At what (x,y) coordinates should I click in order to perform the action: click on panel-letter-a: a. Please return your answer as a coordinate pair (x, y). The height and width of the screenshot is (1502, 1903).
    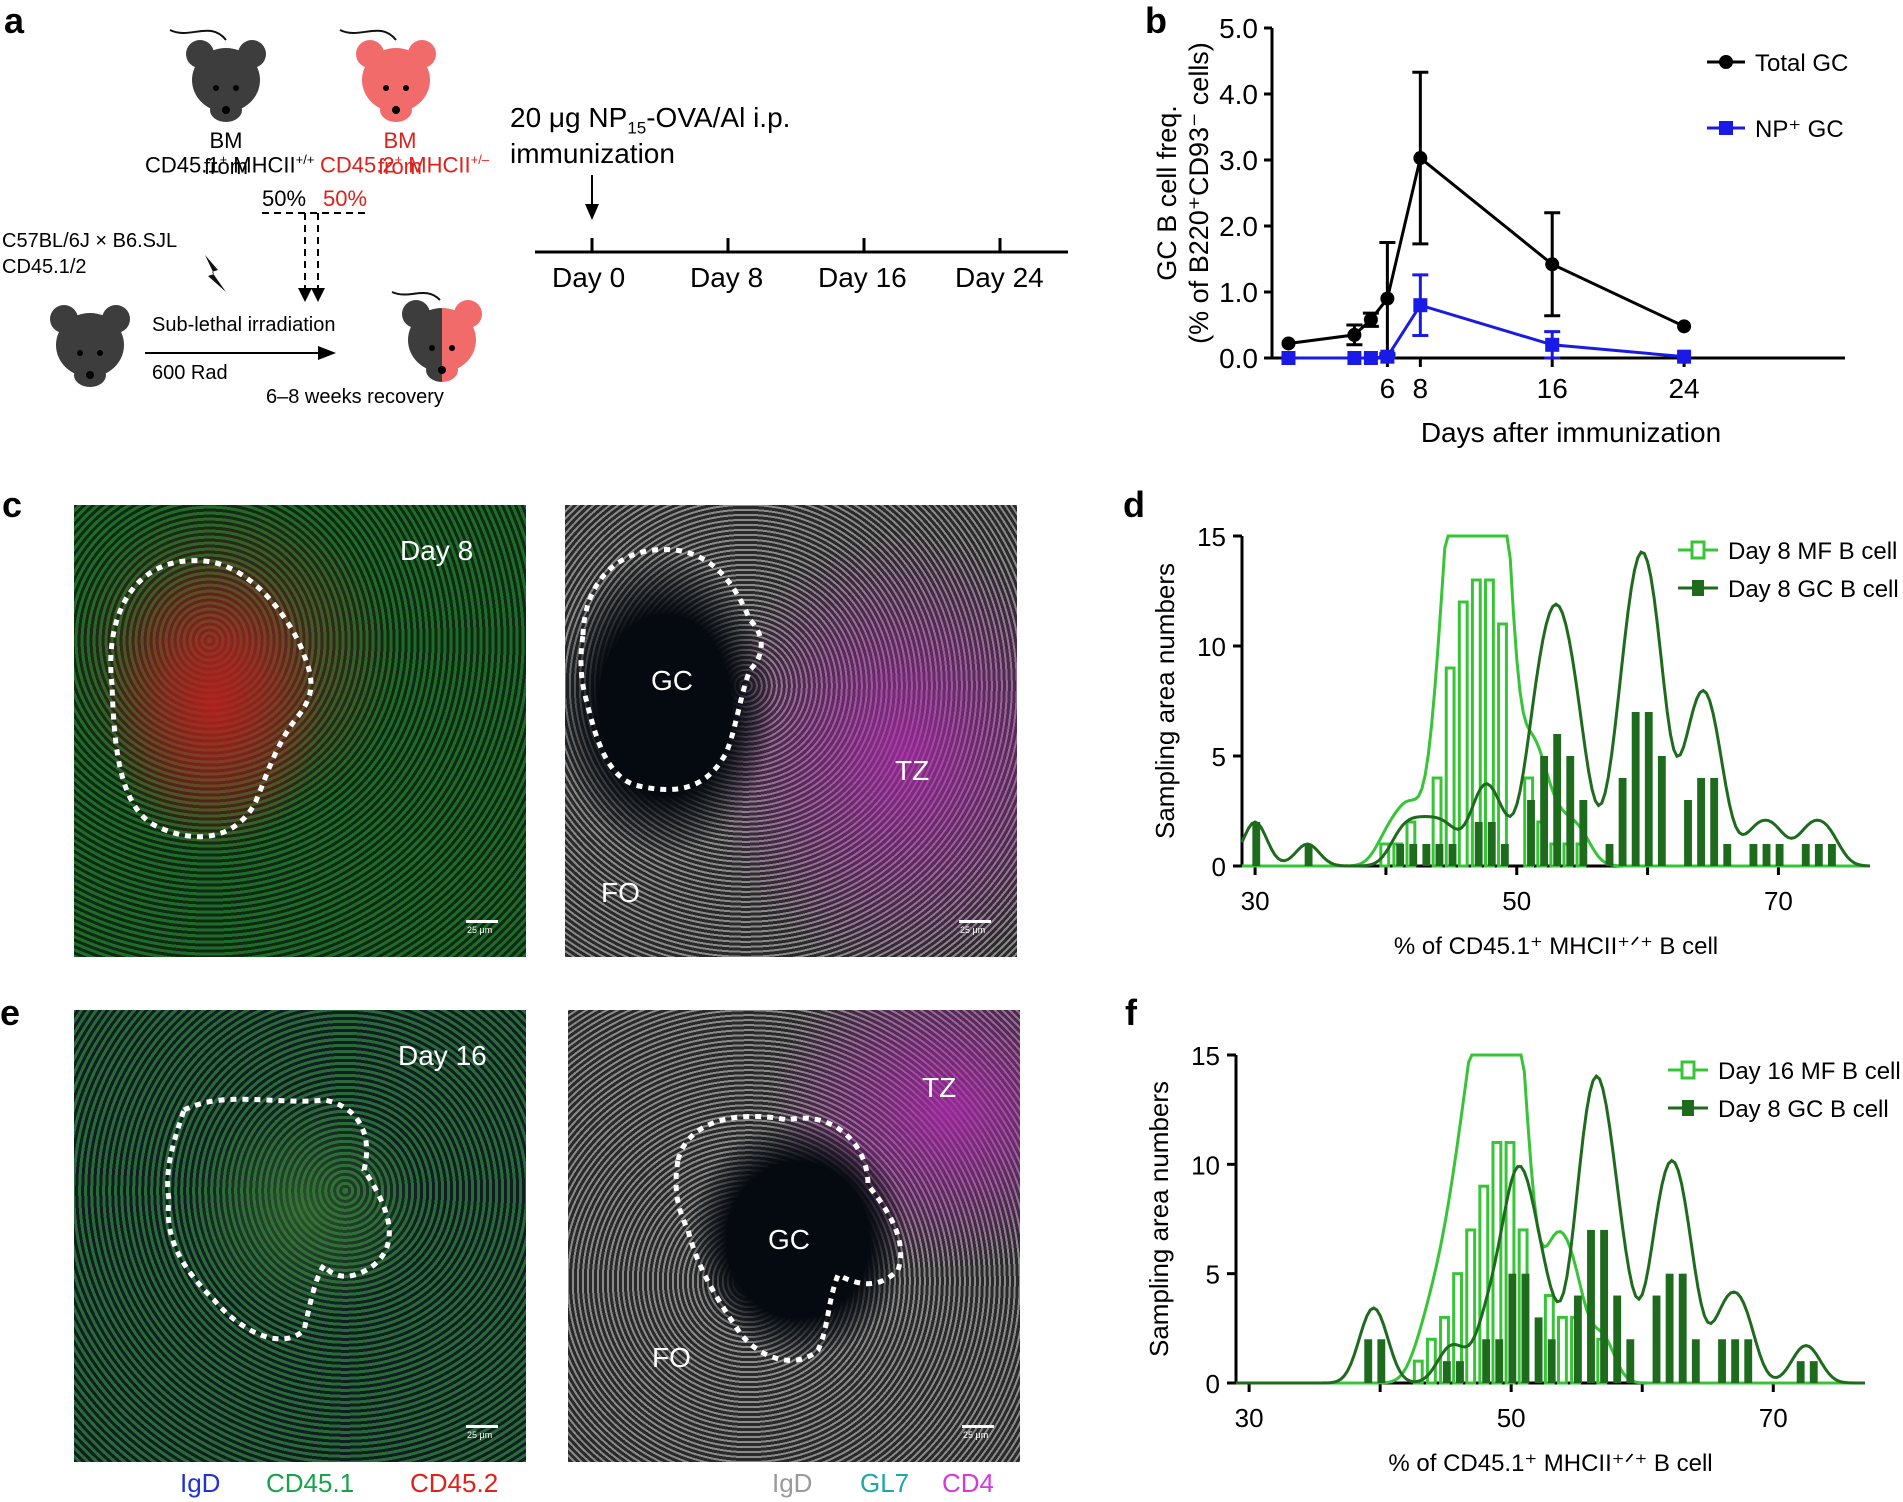
    Looking at the image, I should click on (14, 20).